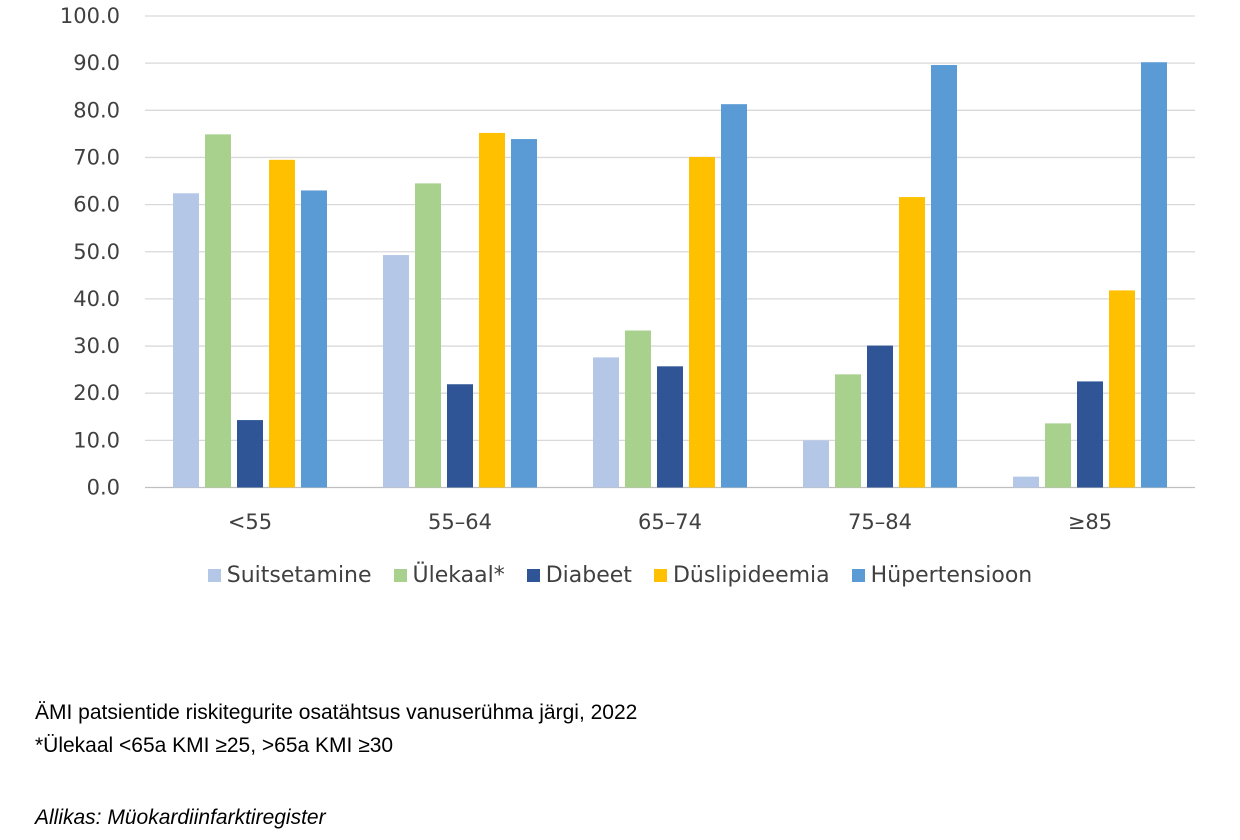  Describe the element at coordinates (250, 522) in the screenshot. I see `x-tick-label: <55` at that location.